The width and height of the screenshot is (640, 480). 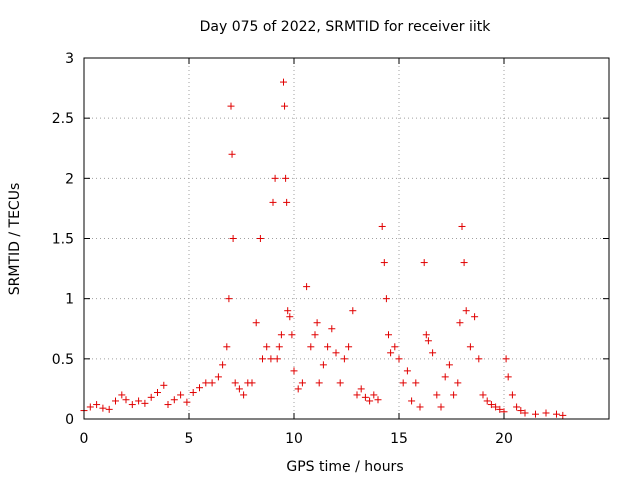 I want to click on y-tick-label: 2.5, so click(x=63, y=119).